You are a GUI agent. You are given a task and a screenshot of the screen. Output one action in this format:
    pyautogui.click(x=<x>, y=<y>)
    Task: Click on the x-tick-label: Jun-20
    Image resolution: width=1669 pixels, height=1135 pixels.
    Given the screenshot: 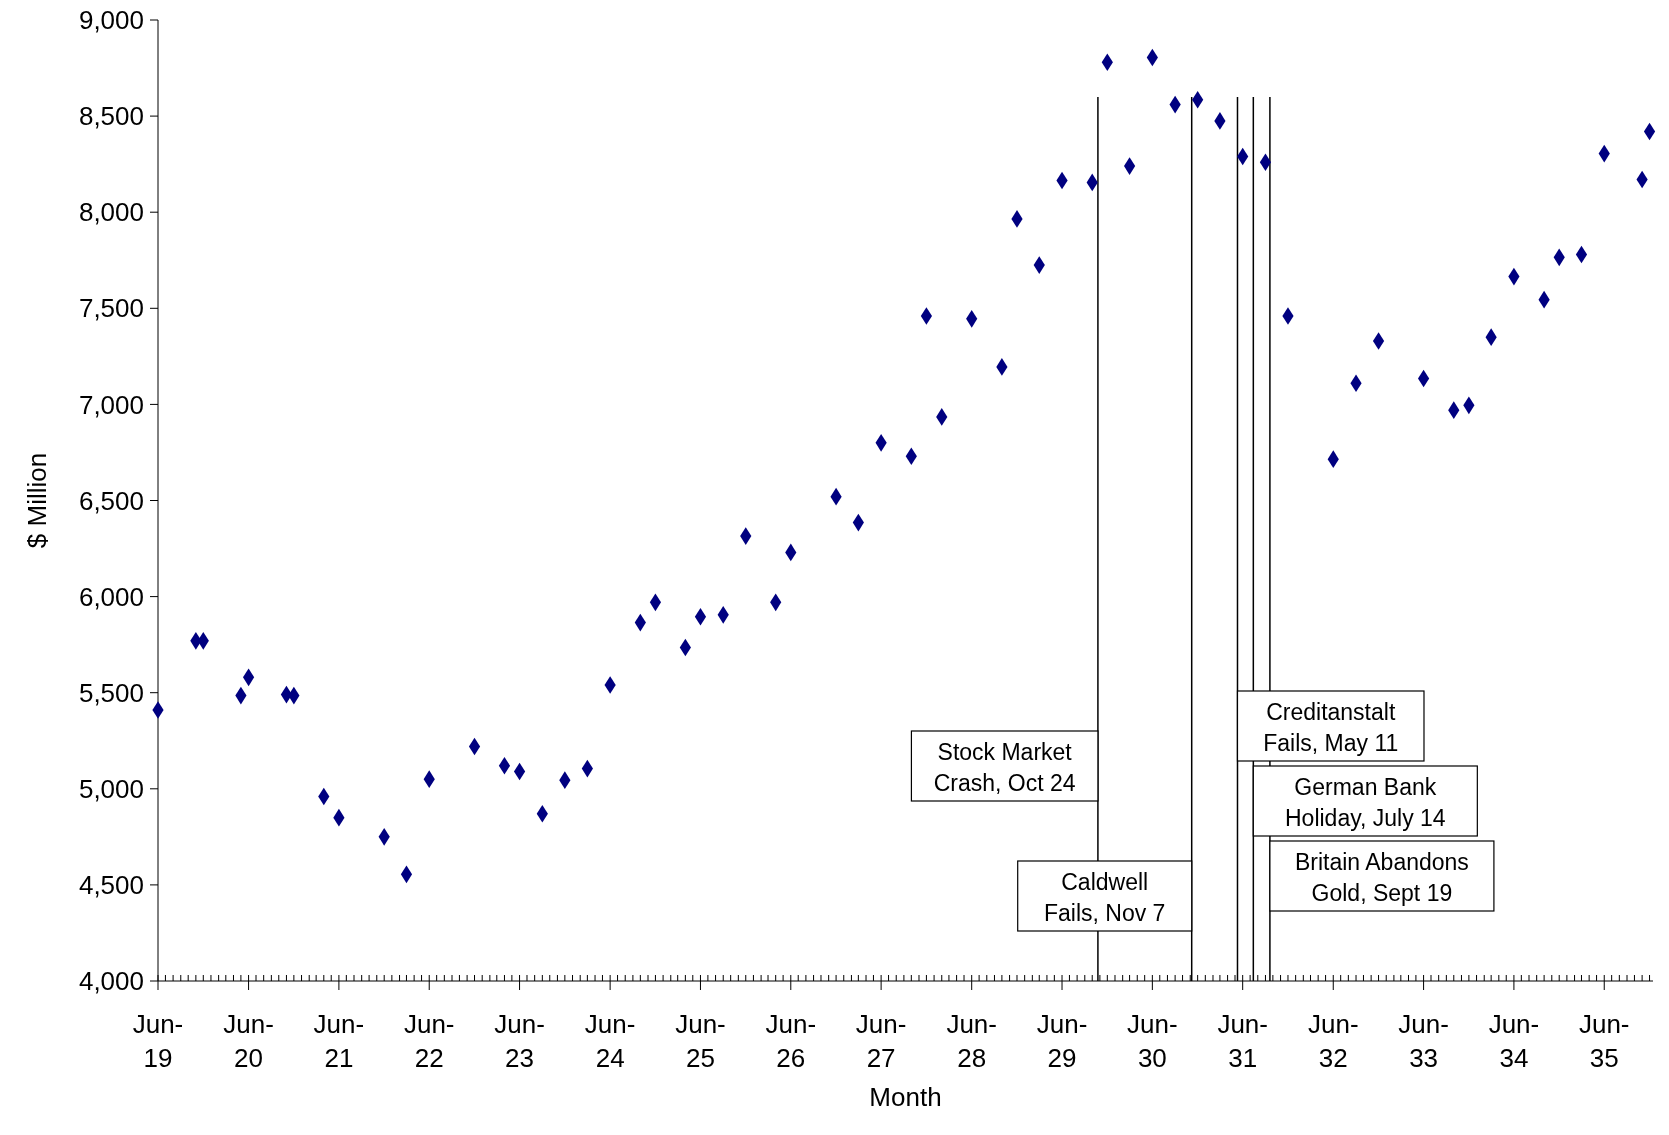 What is the action you would take?
    pyautogui.click(x=248, y=1041)
    